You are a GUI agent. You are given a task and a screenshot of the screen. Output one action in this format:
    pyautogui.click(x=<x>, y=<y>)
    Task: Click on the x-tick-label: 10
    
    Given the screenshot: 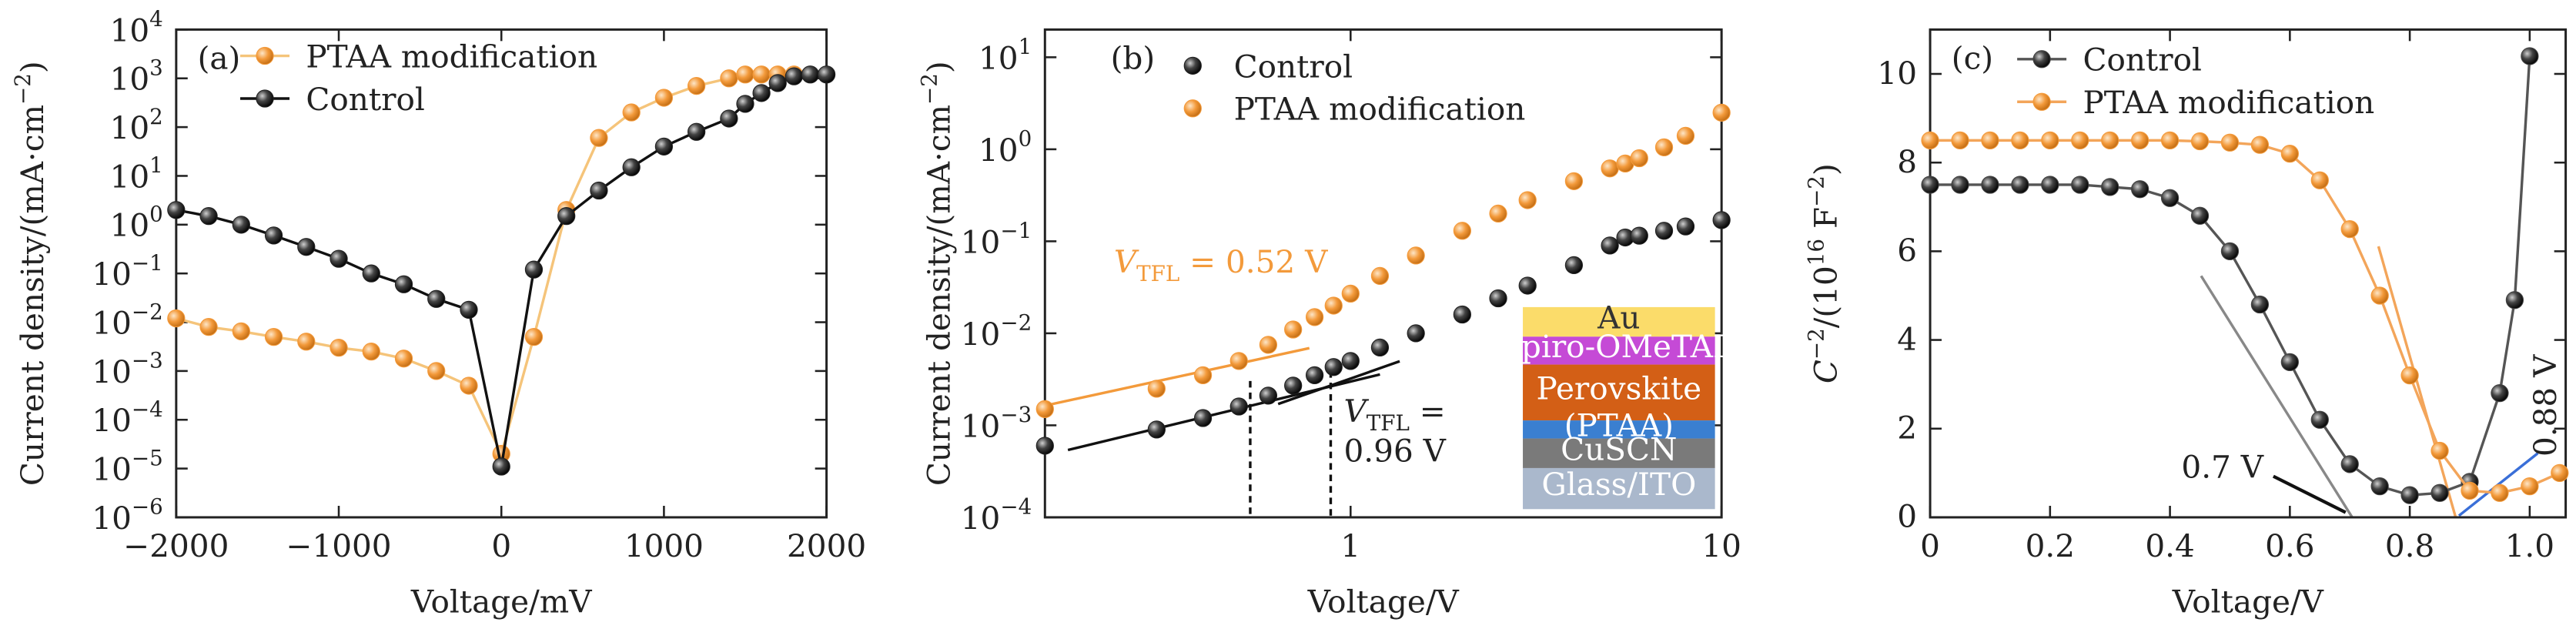 What is the action you would take?
    pyautogui.click(x=1721, y=545)
    